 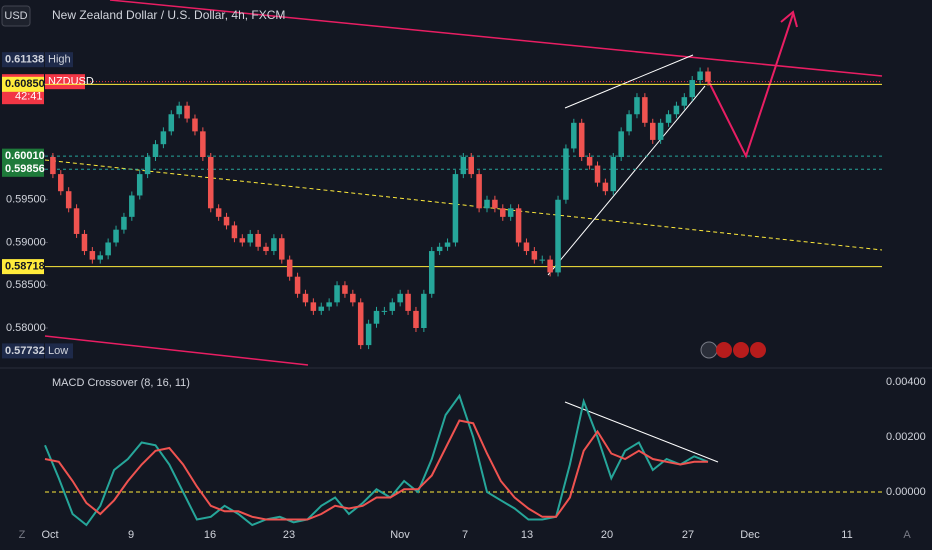 I want to click on date-label: 9, so click(x=131, y=535).